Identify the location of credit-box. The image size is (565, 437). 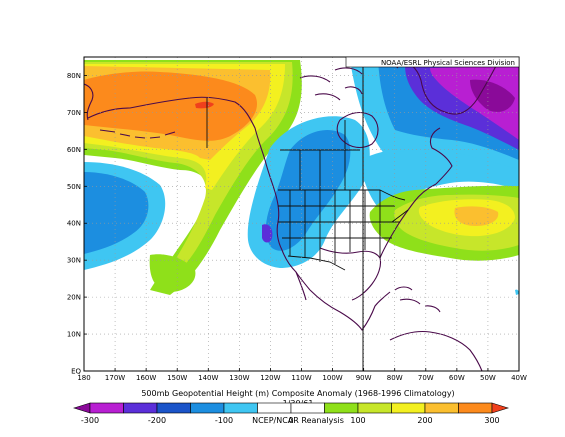
(432, 62).